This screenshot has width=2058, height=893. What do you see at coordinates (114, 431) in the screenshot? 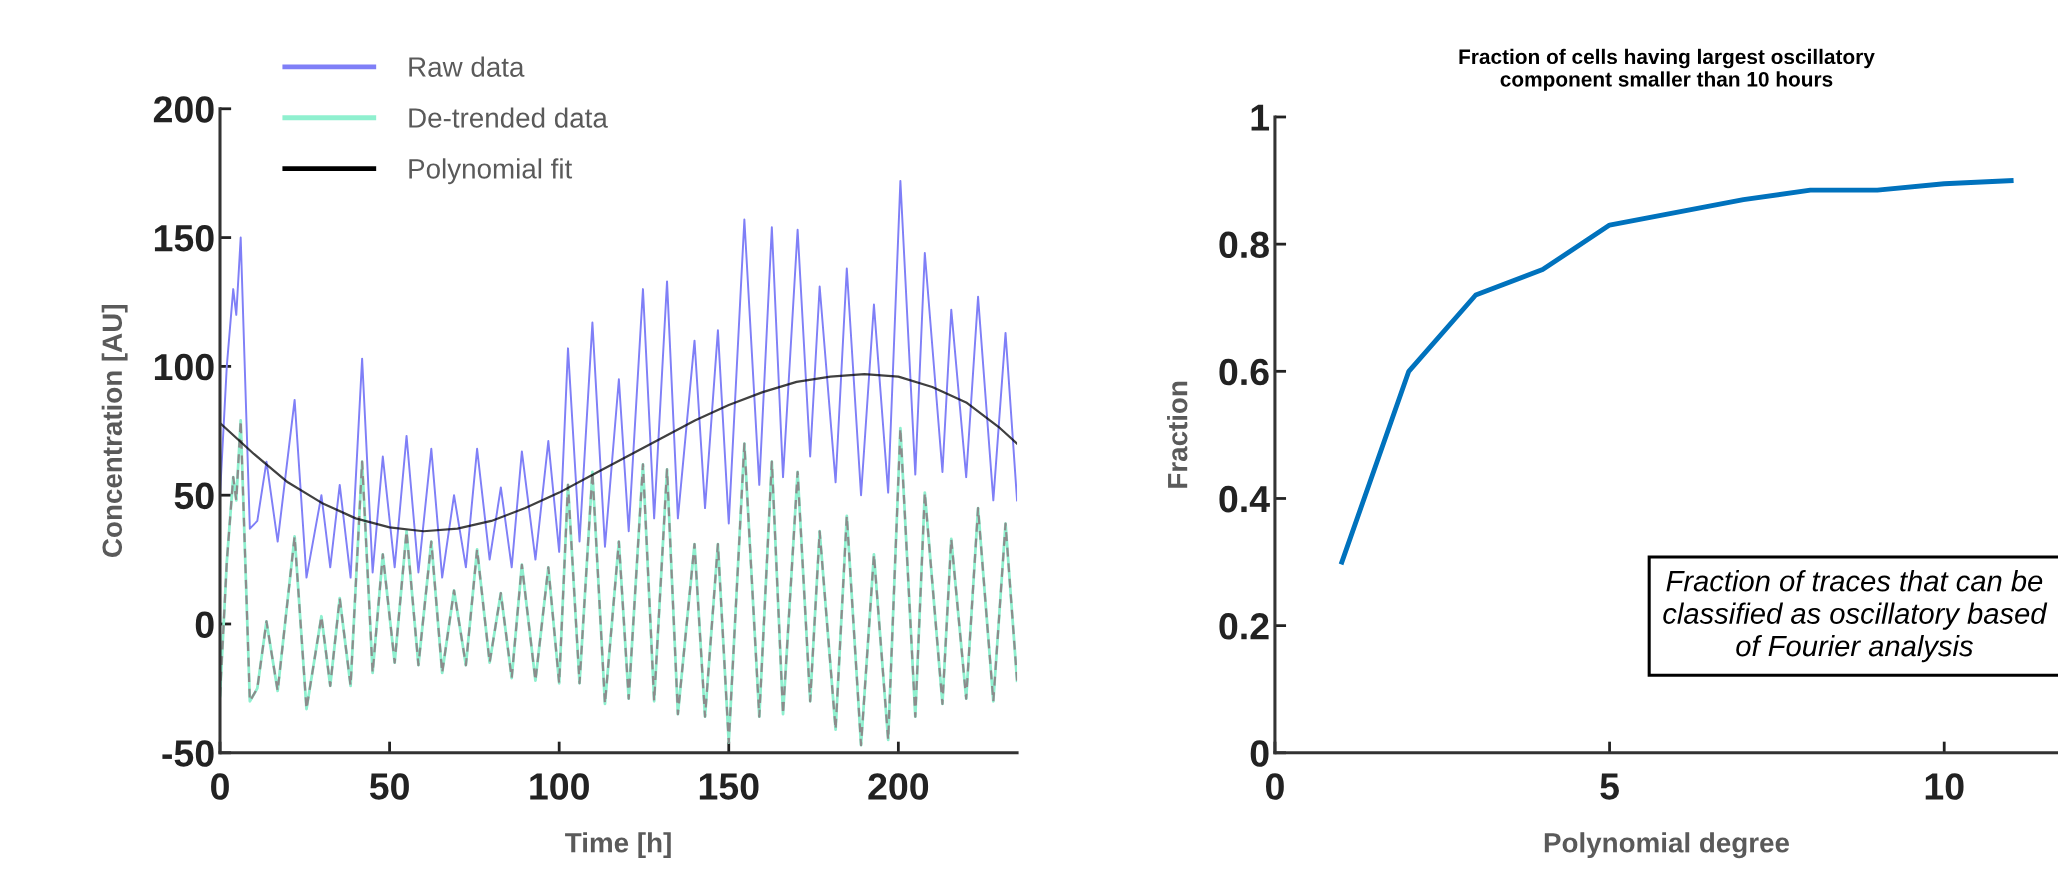
I see `y-axis-title: Concentration [AU]` at bounding box center [114, 431].